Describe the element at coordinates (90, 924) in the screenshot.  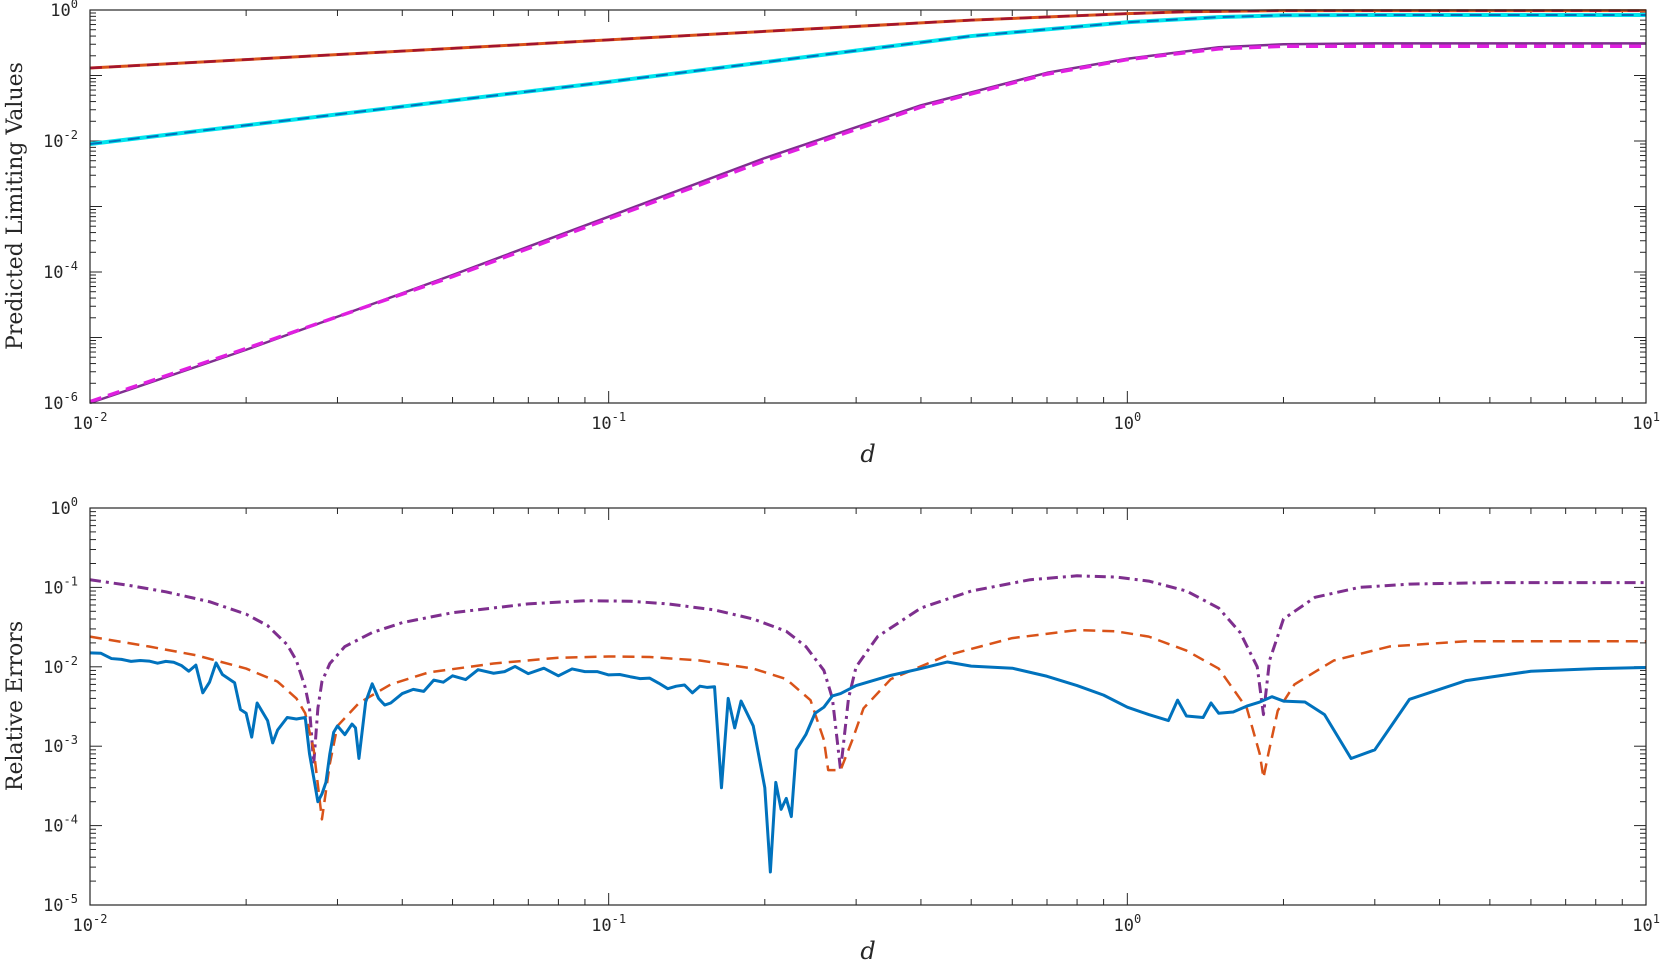
I see `bottom-x-tick-label: 10⁻²` at that location.